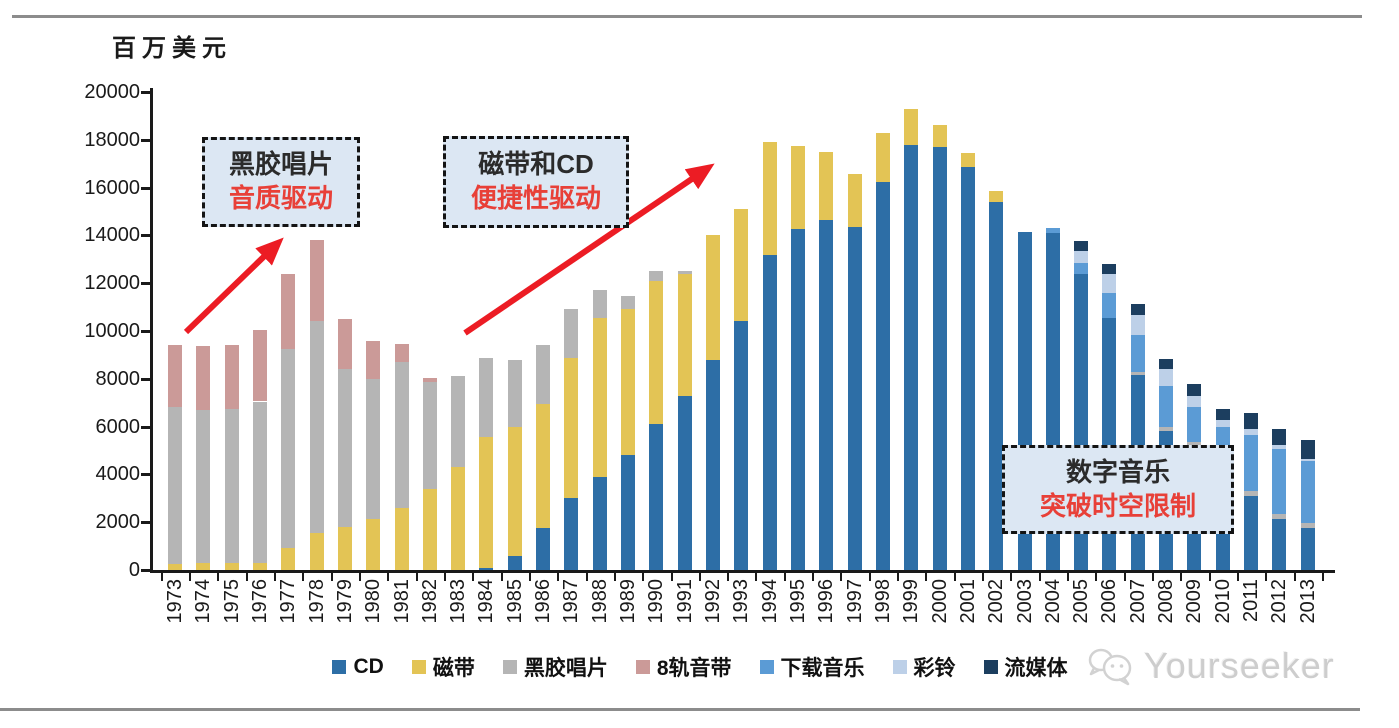  I want to click on bar-segment-2009-黑胶唱片, so click(1194, 444).